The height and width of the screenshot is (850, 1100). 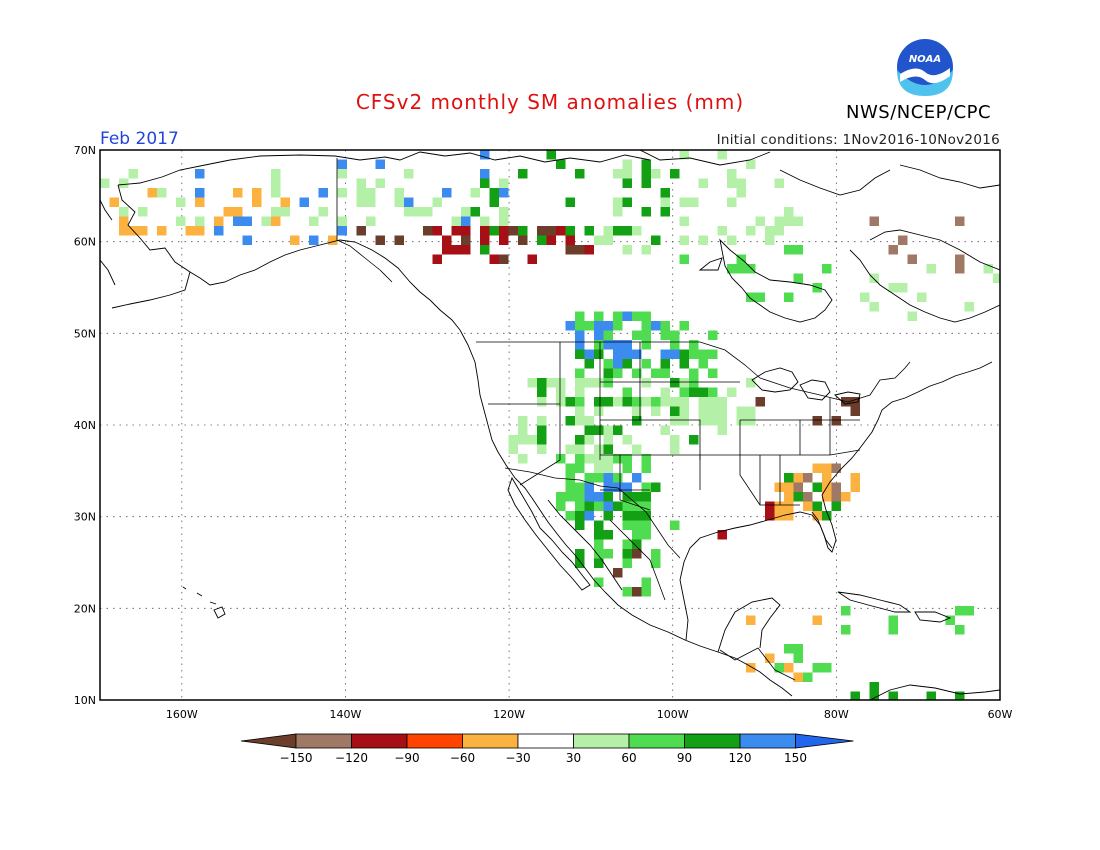 What do you see at coordinates (85, 333) in the screenshot?
I see `lat-tick-label: 50N` at bounding box center [85, 333].